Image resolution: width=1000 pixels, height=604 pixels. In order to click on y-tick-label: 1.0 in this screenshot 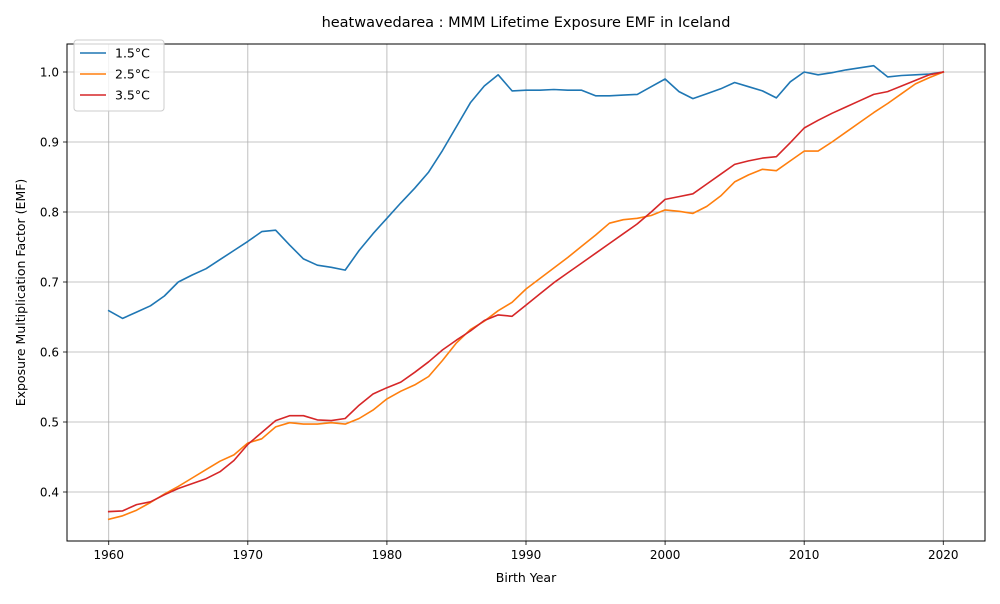, I will do `click(49, 73)`.